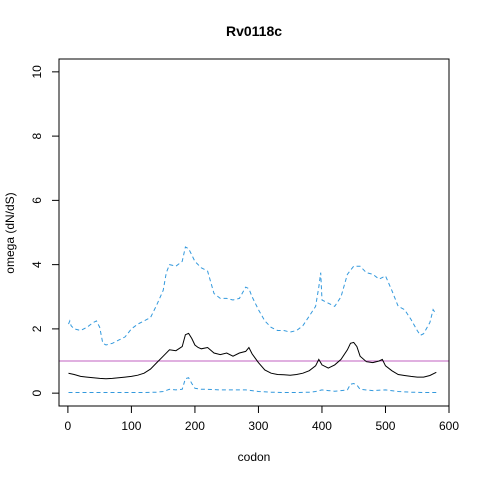 This screenshot has height=480, width=480. Describe the element at coordinates (131, 426) in the screenshot. I see `x-tick-label: 100` at that location.